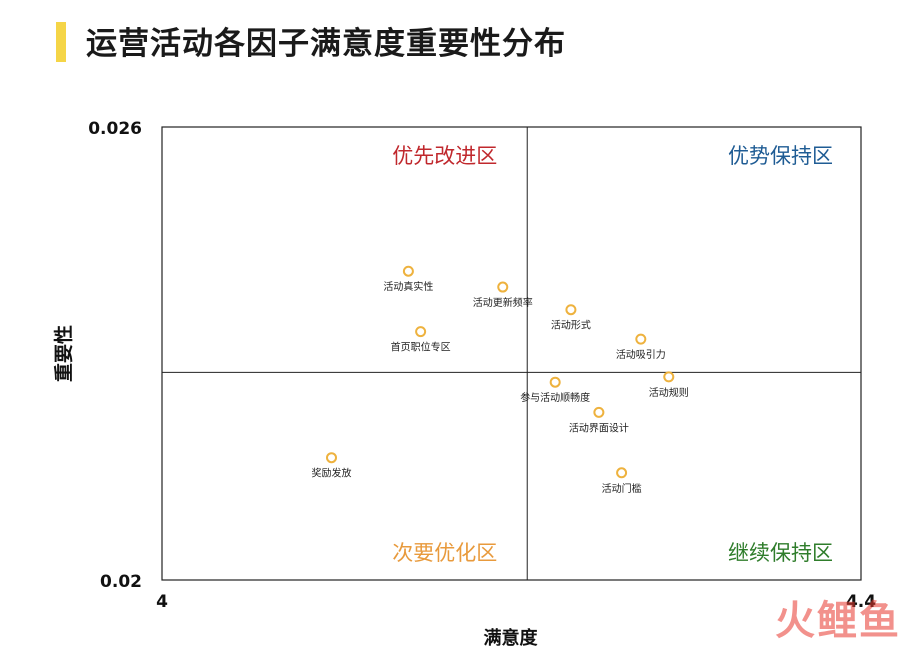  Describe the element at coordinates (622, 488) in the screenshot. I see `data-point-label-9: 活动门槛` at that location.